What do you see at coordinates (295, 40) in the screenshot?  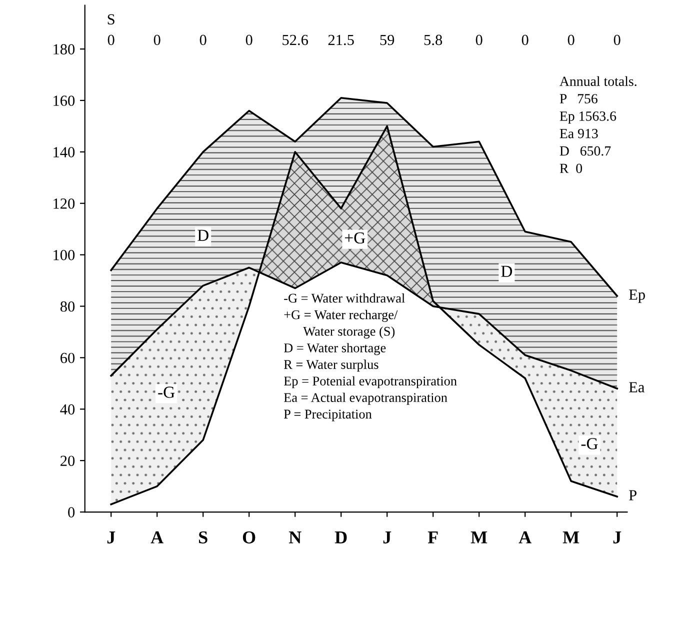 I see `annotation: 52.6` at bounding box center [295, 40].